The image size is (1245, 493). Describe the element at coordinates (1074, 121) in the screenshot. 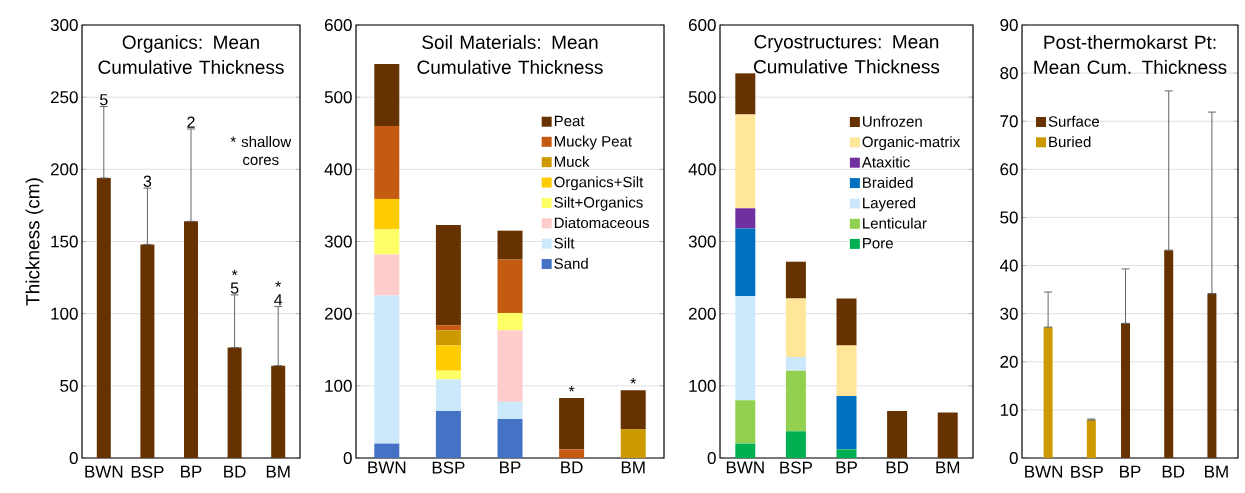

I see `legend-label: Surface` at that location.